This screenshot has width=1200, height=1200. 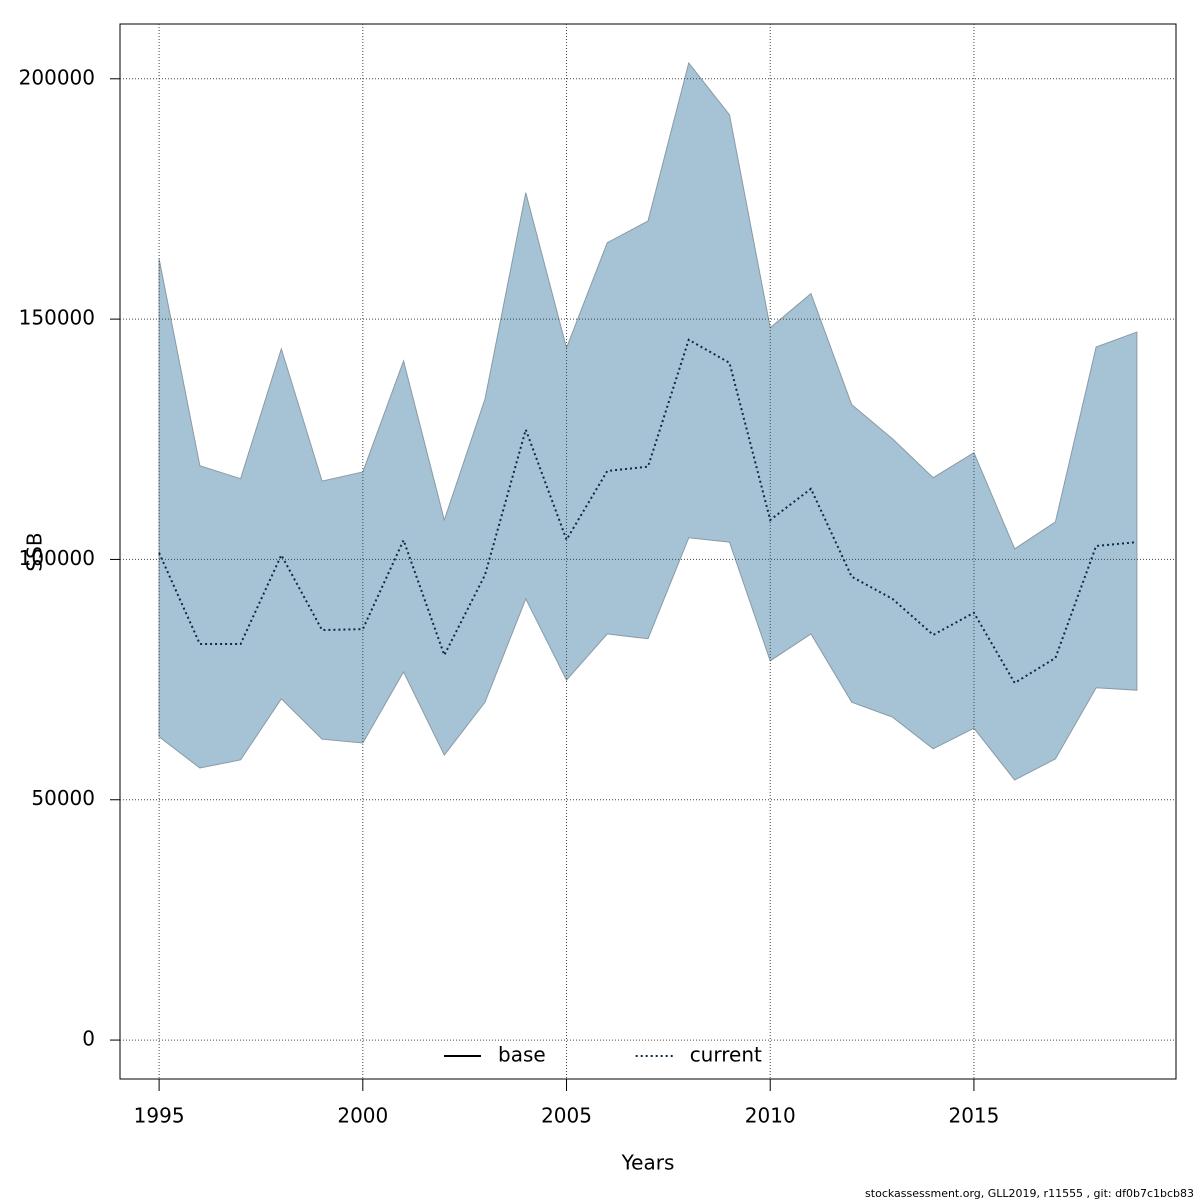 What do you see at coordinates (770, 1116) in the screenshot?
I see `x-tick-label: 2010` at bounding box center [770, 1116].